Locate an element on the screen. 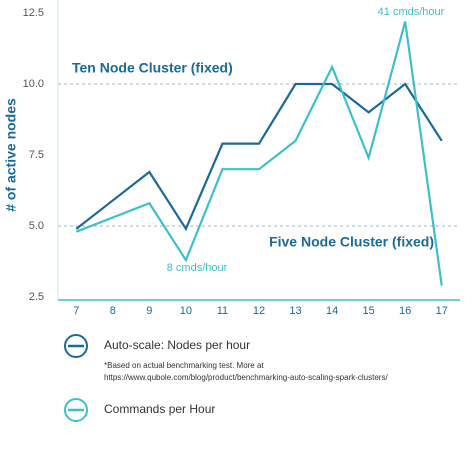  x-tick-label: 12 is located at coordinates (259, 311).